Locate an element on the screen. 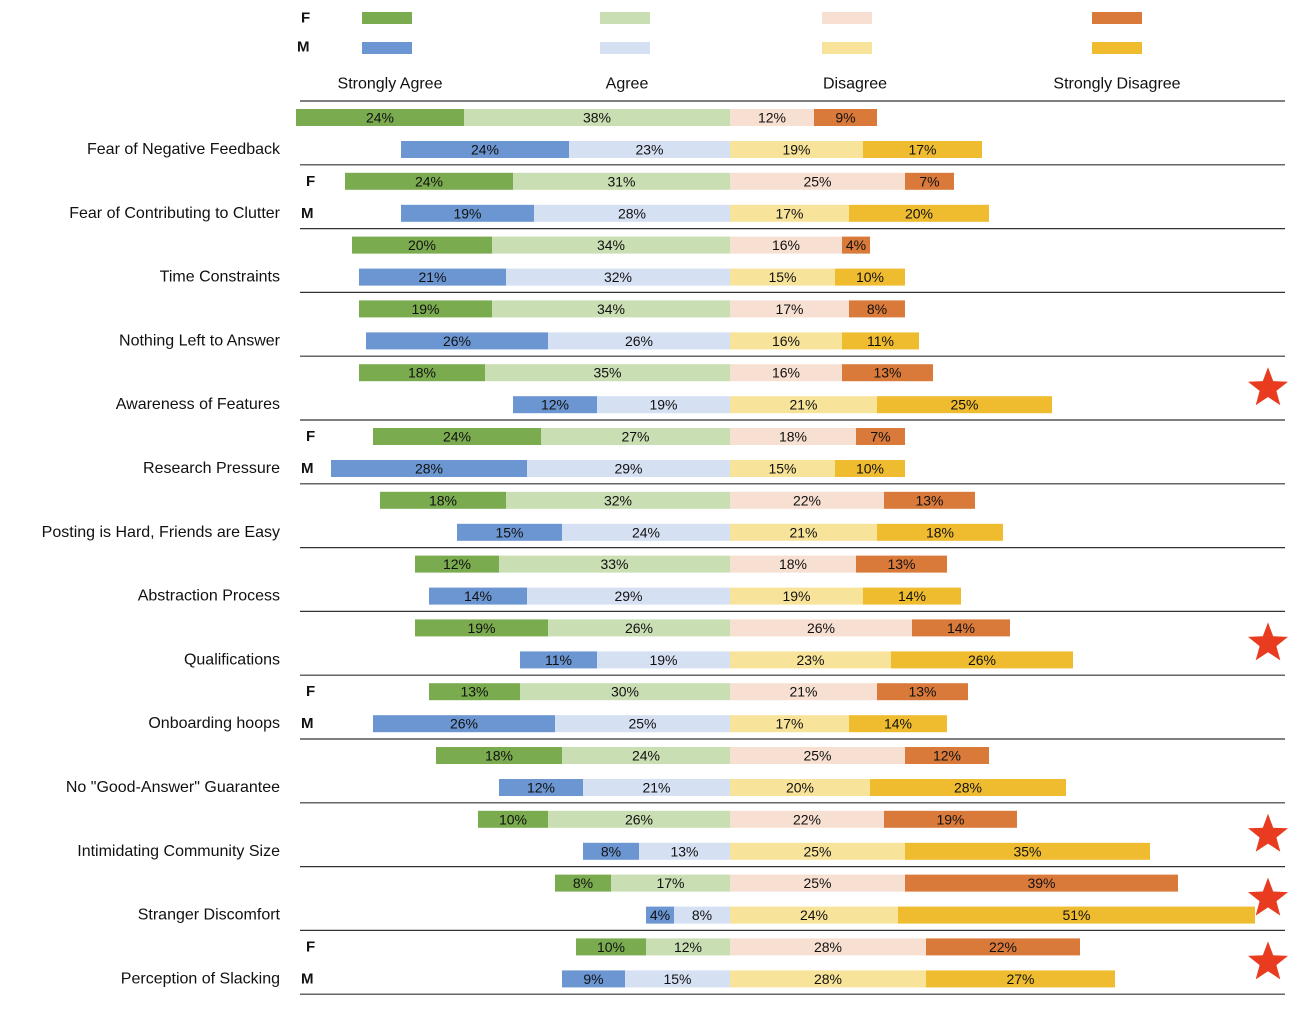 The image size is (1308, 1021). data-label-f-strongly-disagree: 39% is located at coordinates (1041, 883).